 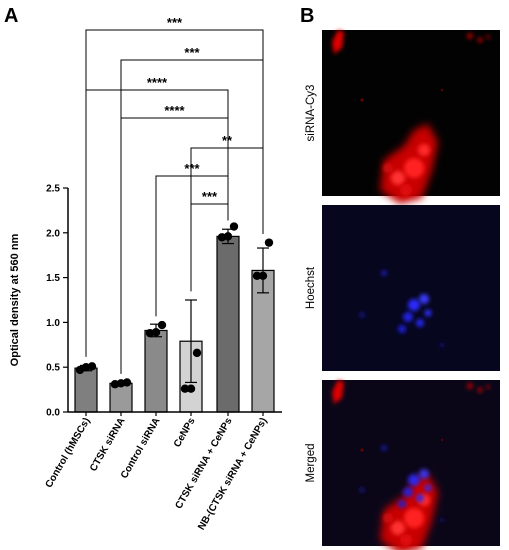 What do you see at coordinates (411, 288) in the screenshot?
I see `micrograph-hoechst` at bounding box center [411, 288].